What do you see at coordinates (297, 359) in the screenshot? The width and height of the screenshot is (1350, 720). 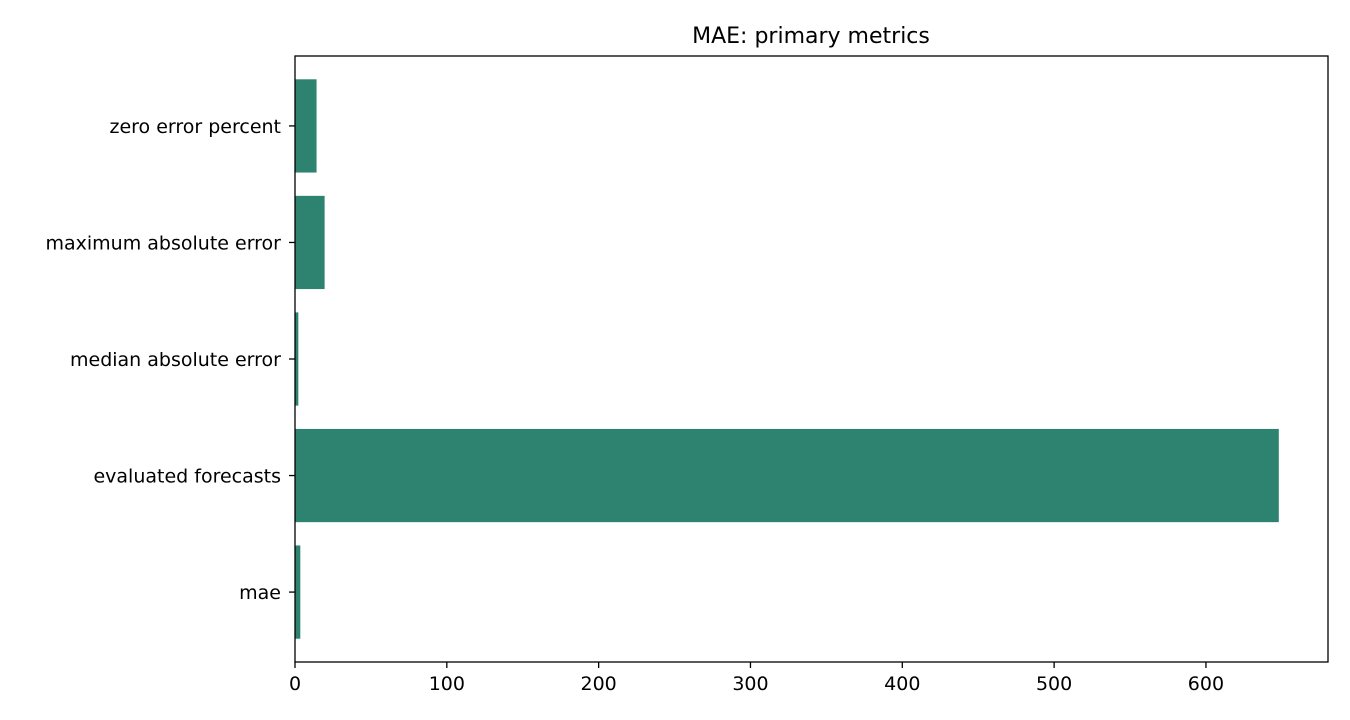 I see `bar-median-absolute-error` at bounding box center [297, 359].